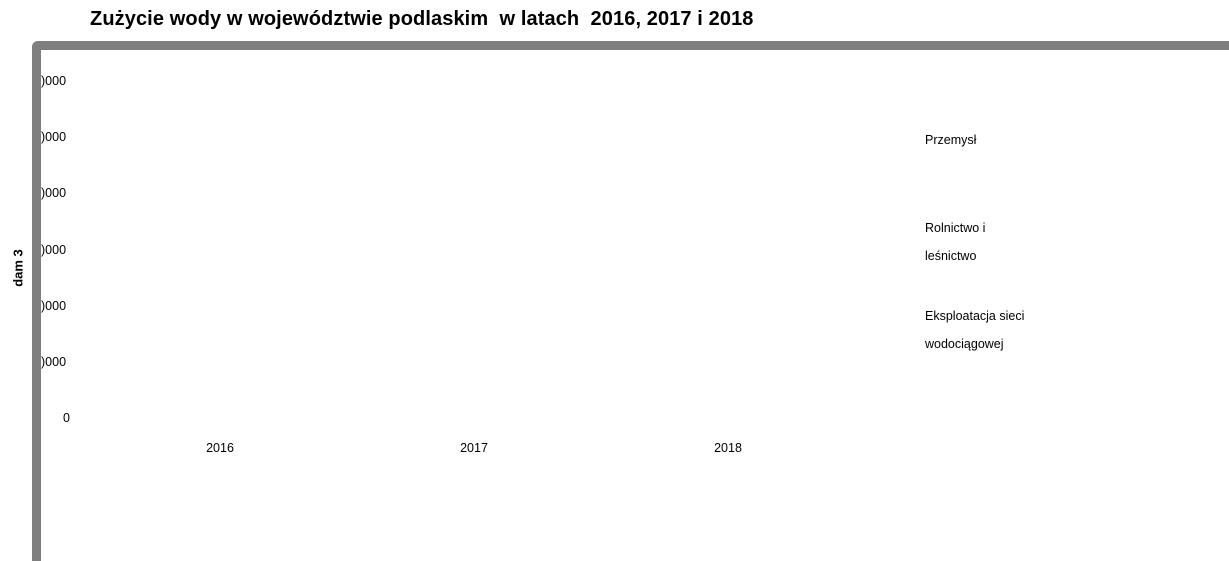 The image size is (1229, 561). Describe the element at coordinates (728, 448) in the screenshot. I see `x-tick-label: 2018` at that location.